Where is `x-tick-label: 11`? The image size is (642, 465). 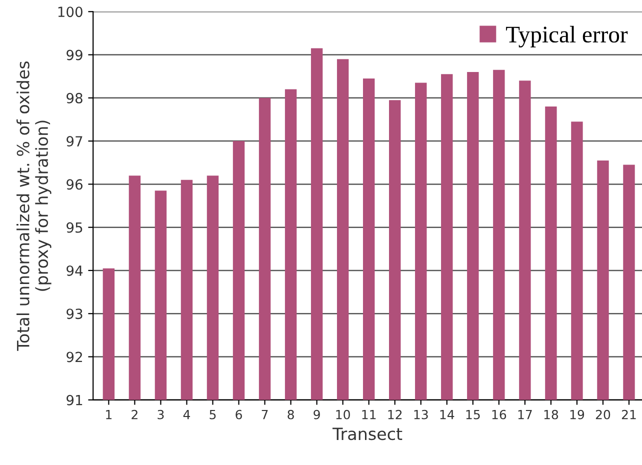
x-tick-label: 11 is located at coordinates (369, 415).